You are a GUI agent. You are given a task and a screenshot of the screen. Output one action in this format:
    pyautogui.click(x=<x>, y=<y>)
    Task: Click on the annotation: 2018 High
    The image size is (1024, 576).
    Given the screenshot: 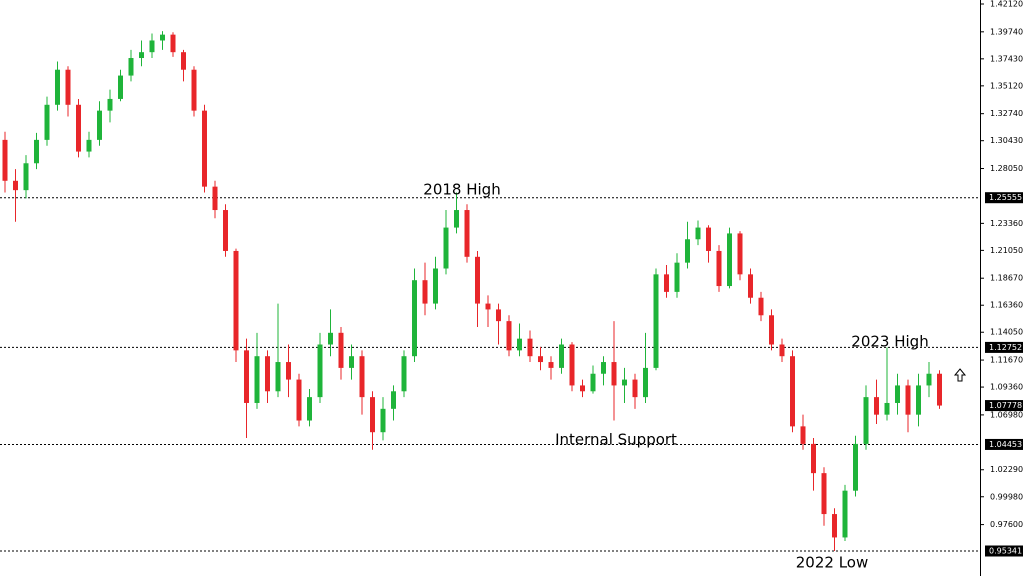 What is the action you would take?
    pyautogui.click(x=461, y=190)
    